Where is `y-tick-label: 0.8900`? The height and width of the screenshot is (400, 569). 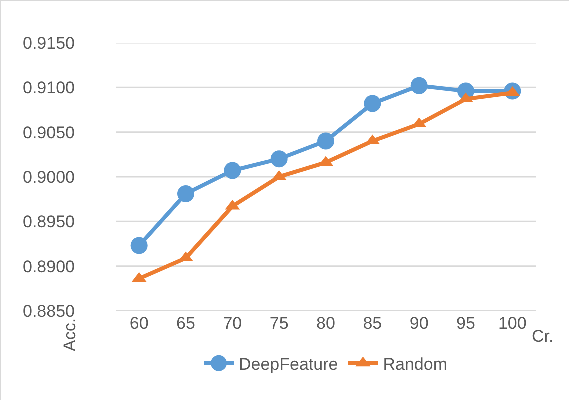
y-tick-label: 0.8900 is located at coordinates (49, 266).